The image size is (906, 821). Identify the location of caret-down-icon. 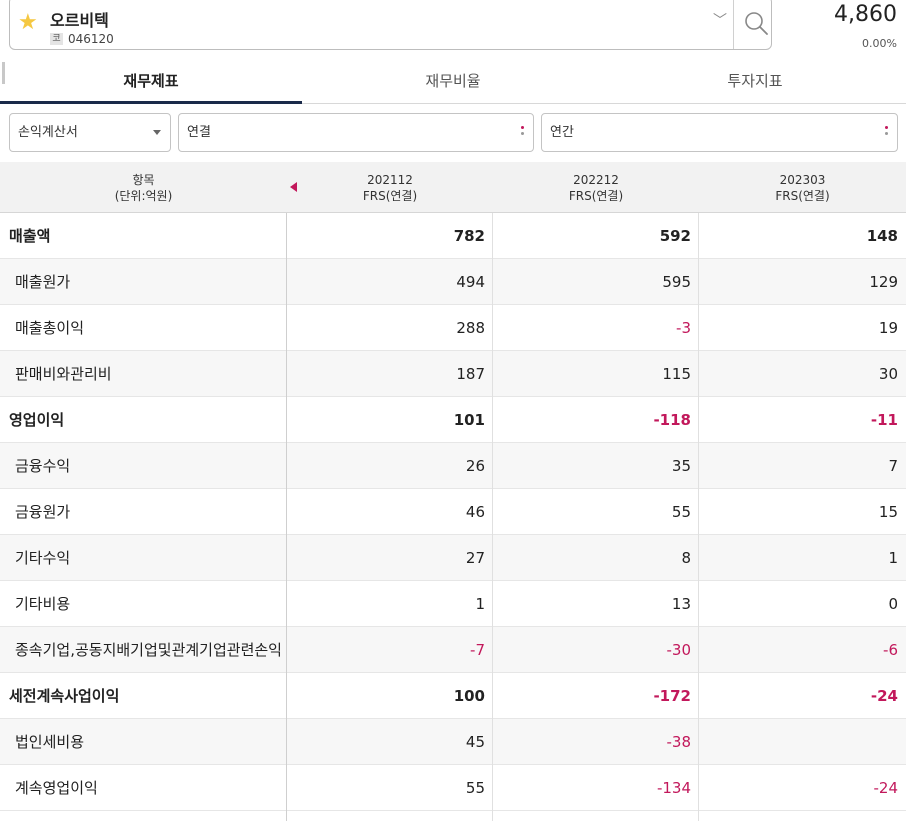
(157, 132).